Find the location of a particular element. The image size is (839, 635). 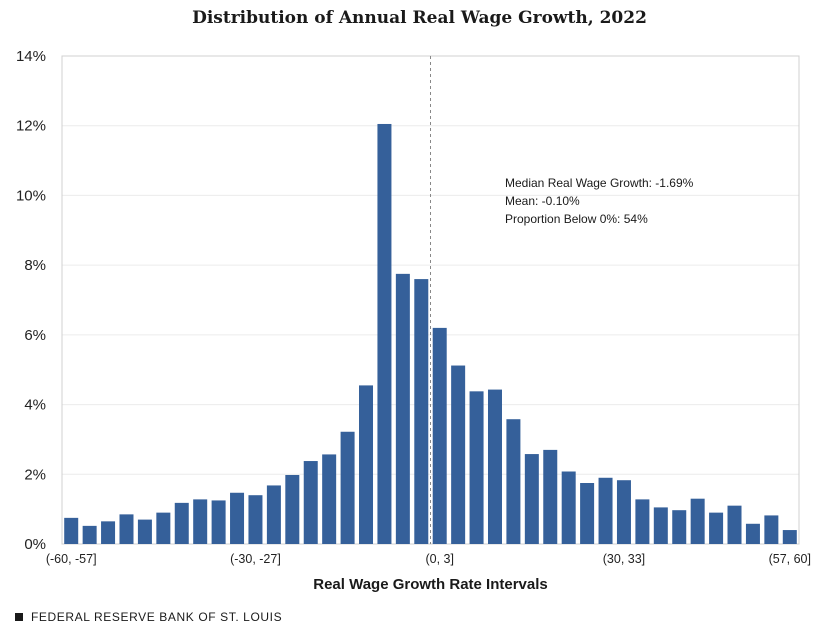

logo-square-icon is located at coordinates (19, 617).